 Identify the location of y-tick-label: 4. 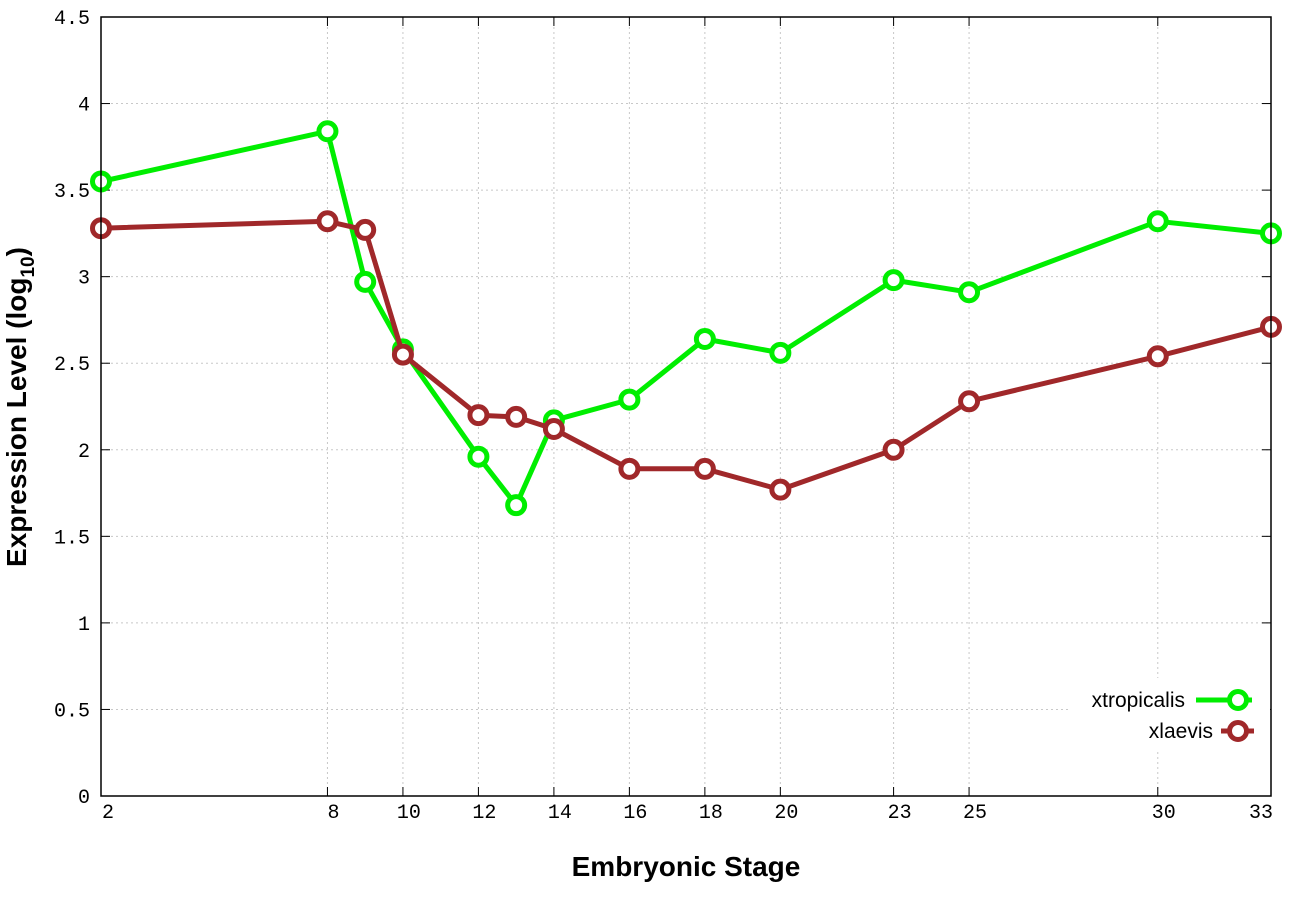
(84, 106).